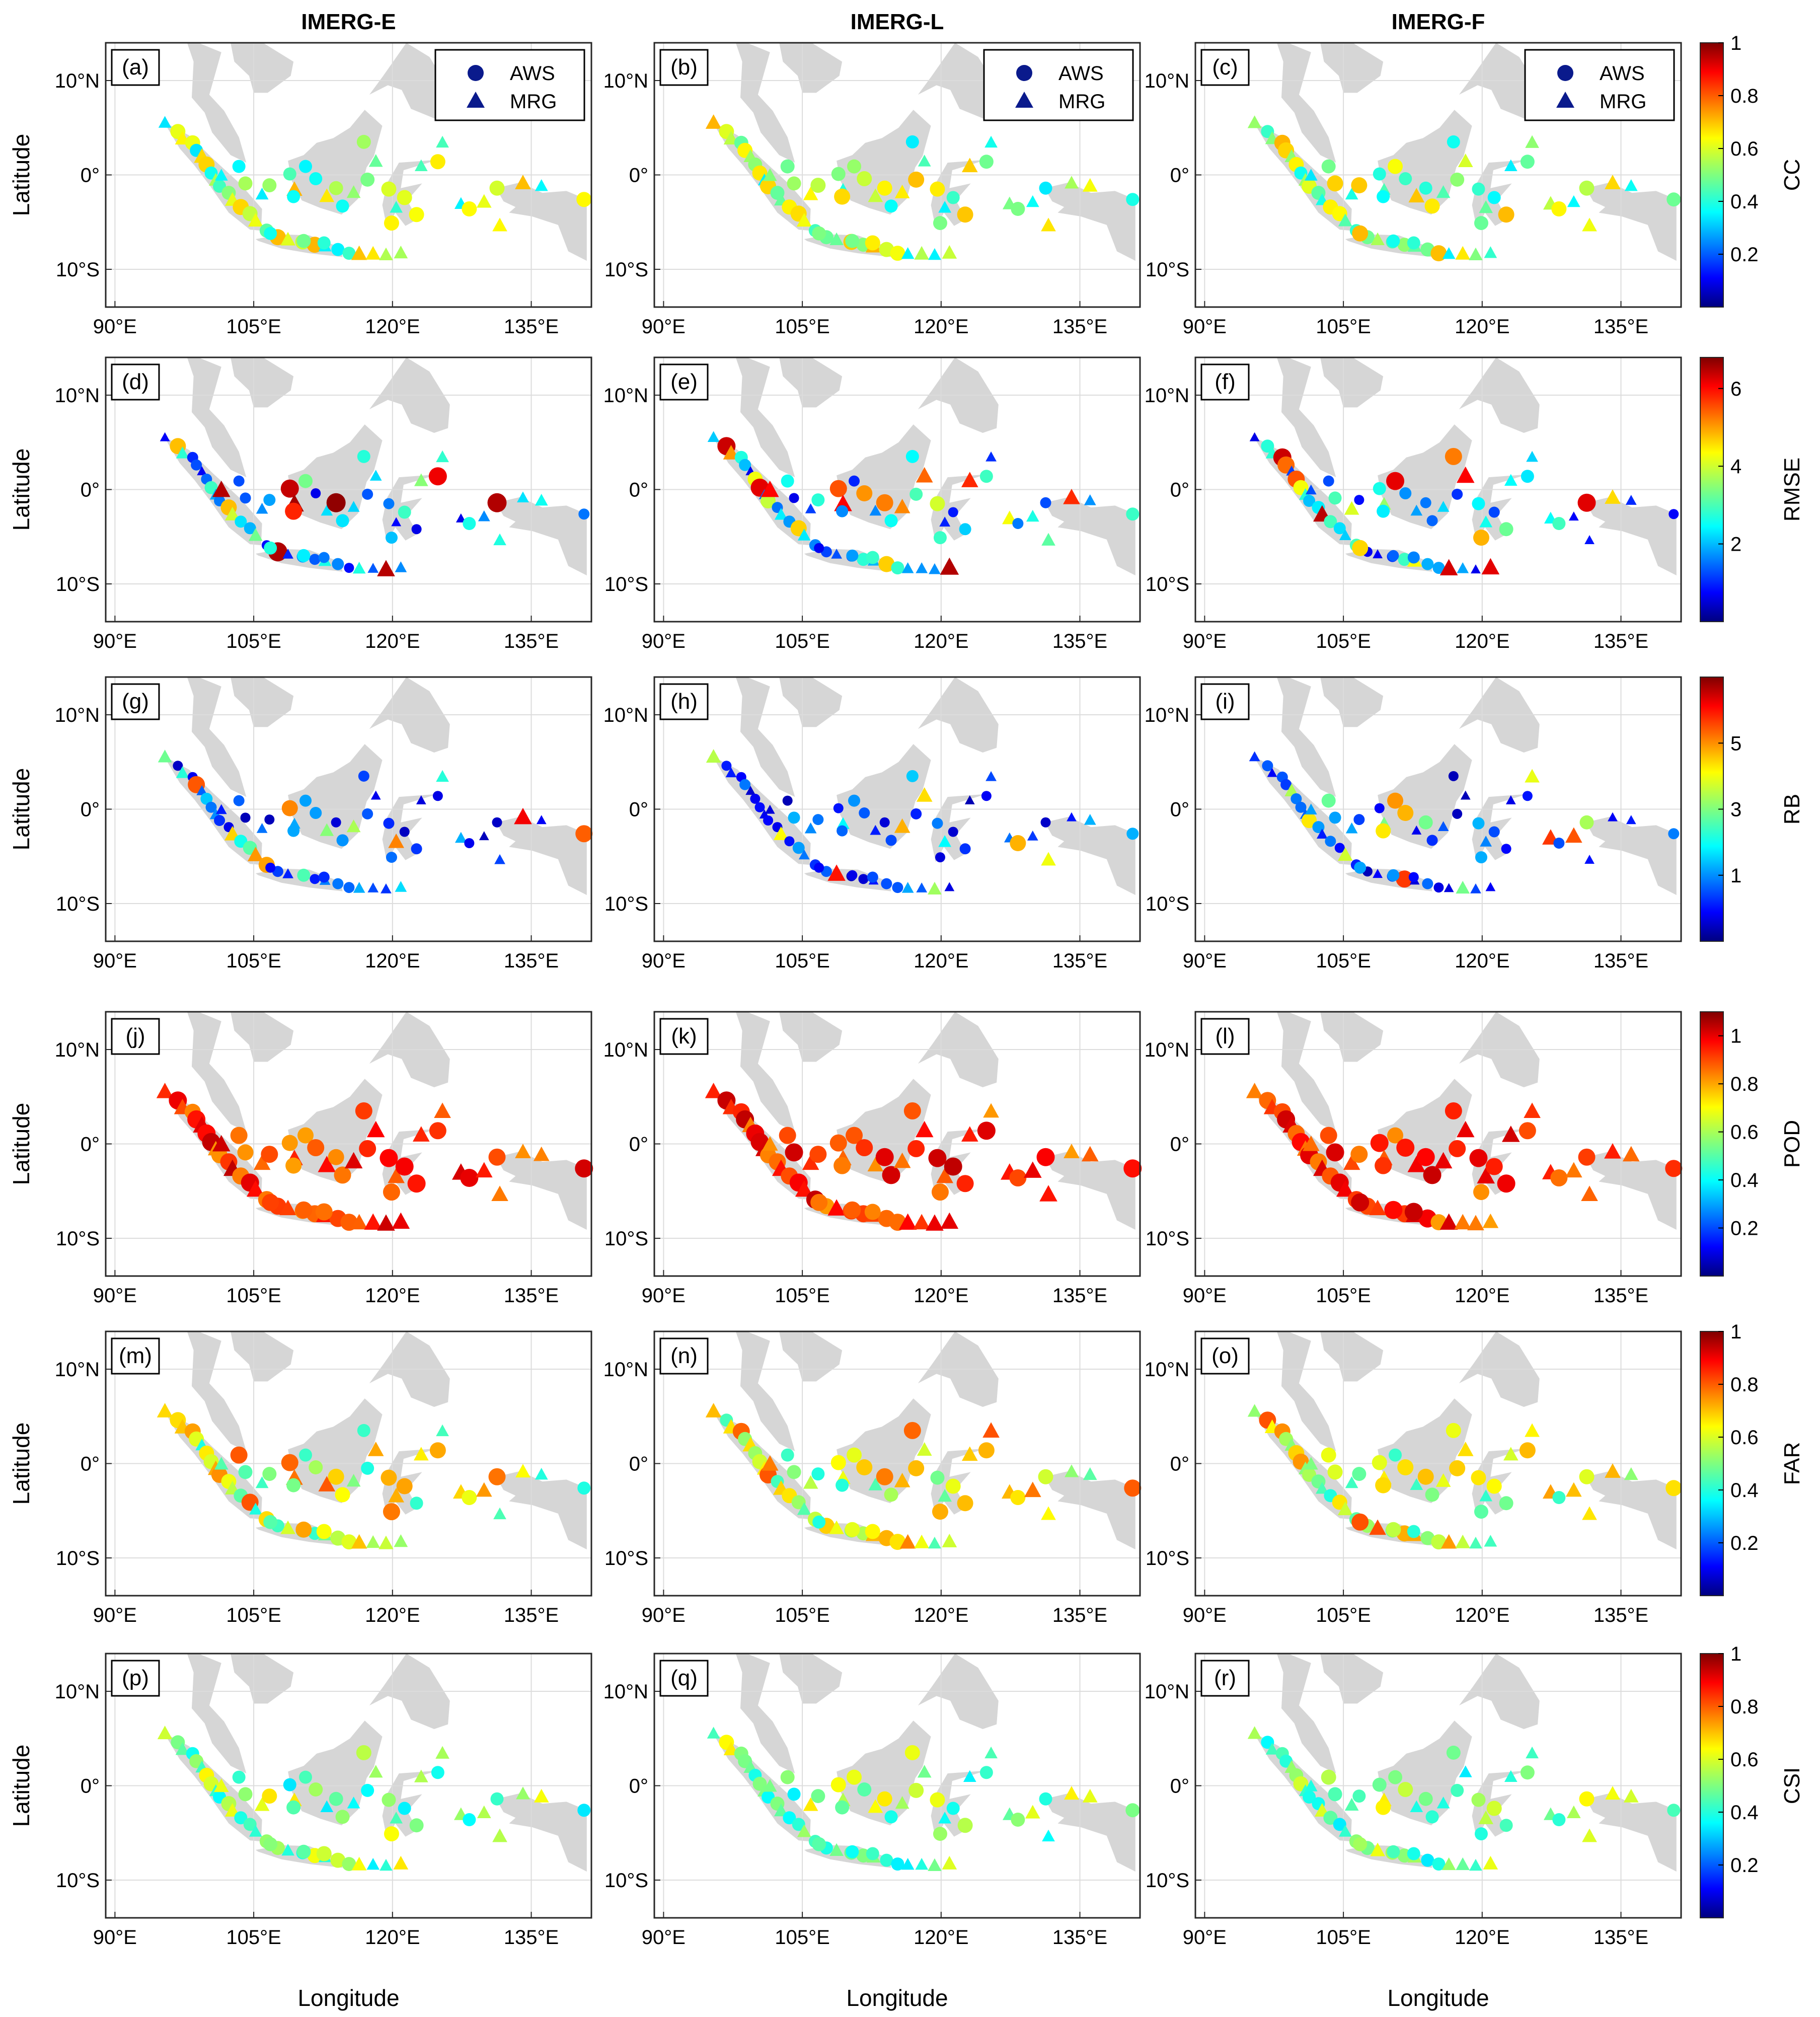 The height and width of the screenshot is (2017, 1820). I want to click on panel-label: (m), so click(135, 1355).